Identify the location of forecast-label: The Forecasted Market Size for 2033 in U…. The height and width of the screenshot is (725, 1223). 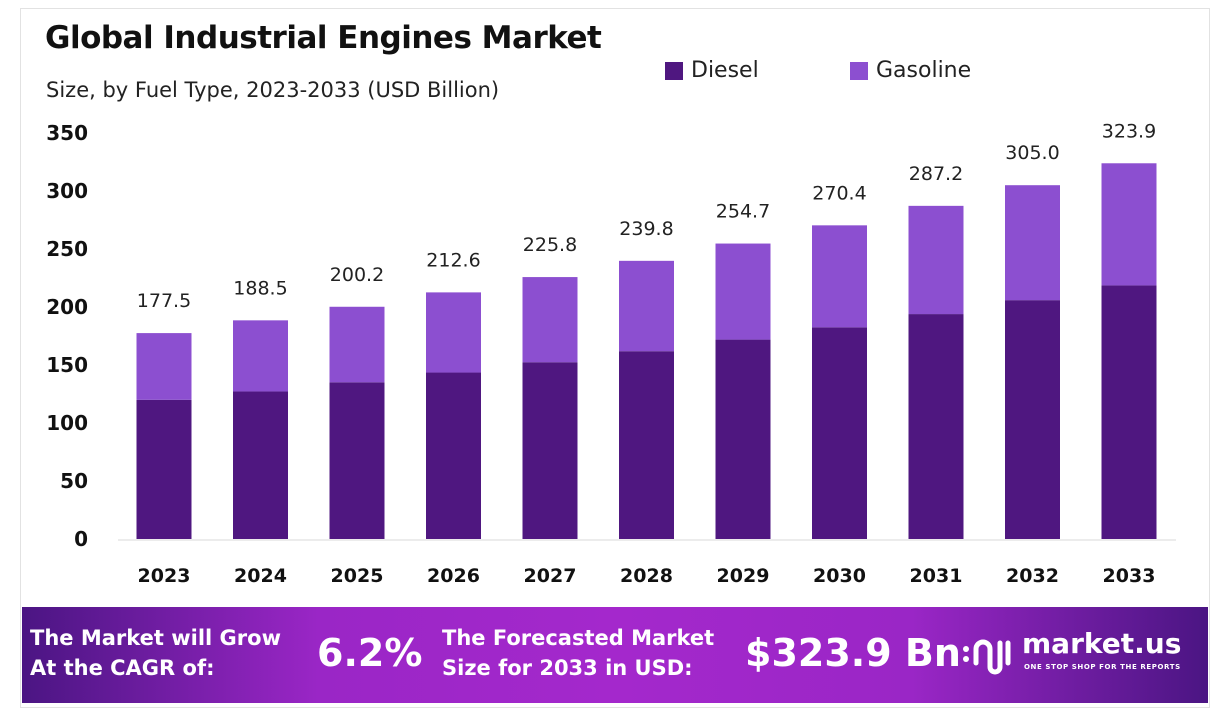
(578, 653).